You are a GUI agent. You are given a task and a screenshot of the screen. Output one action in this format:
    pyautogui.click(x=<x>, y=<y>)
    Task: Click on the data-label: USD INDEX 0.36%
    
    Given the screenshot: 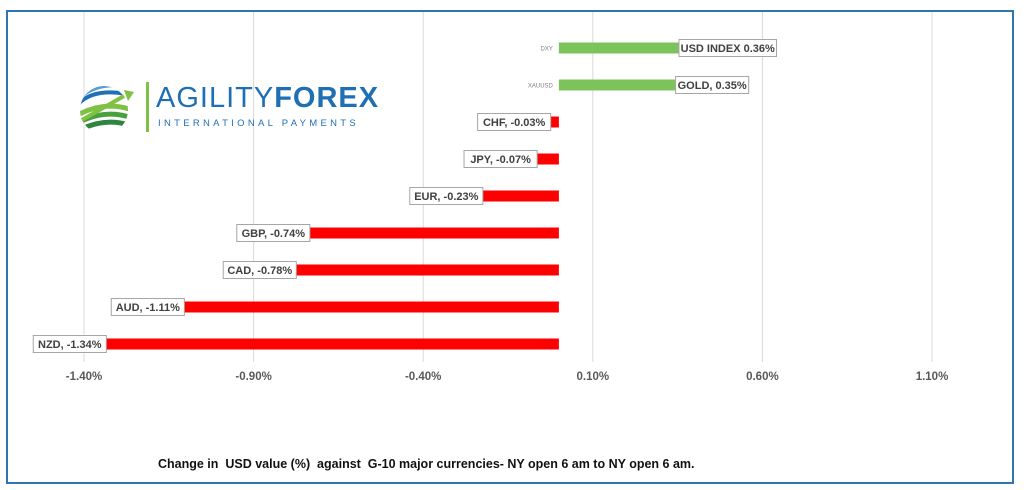 What is the action you would take?
    pyautogui.click(x=728, y=49)
    